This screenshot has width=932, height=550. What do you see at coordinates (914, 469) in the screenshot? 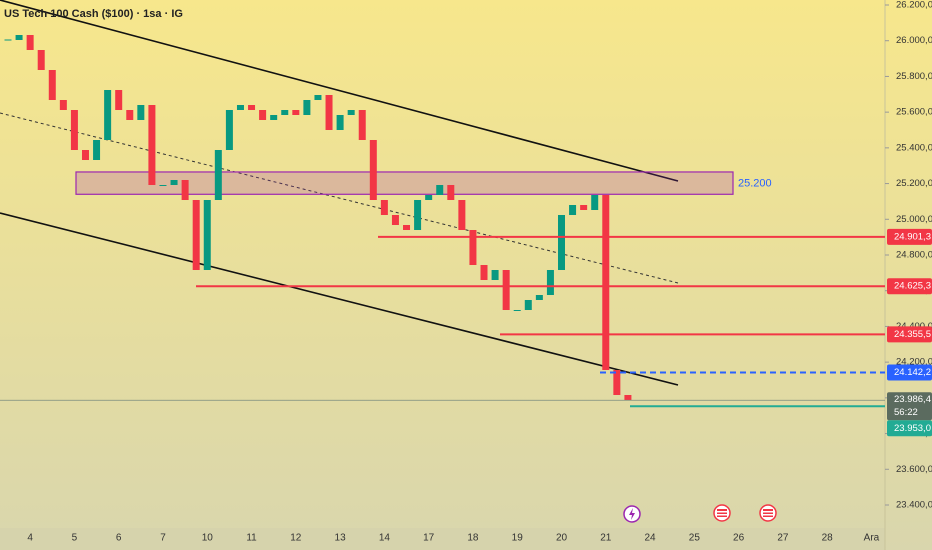
I see `y-tick-label: 23.600,0` at bounding box center [914, 469].